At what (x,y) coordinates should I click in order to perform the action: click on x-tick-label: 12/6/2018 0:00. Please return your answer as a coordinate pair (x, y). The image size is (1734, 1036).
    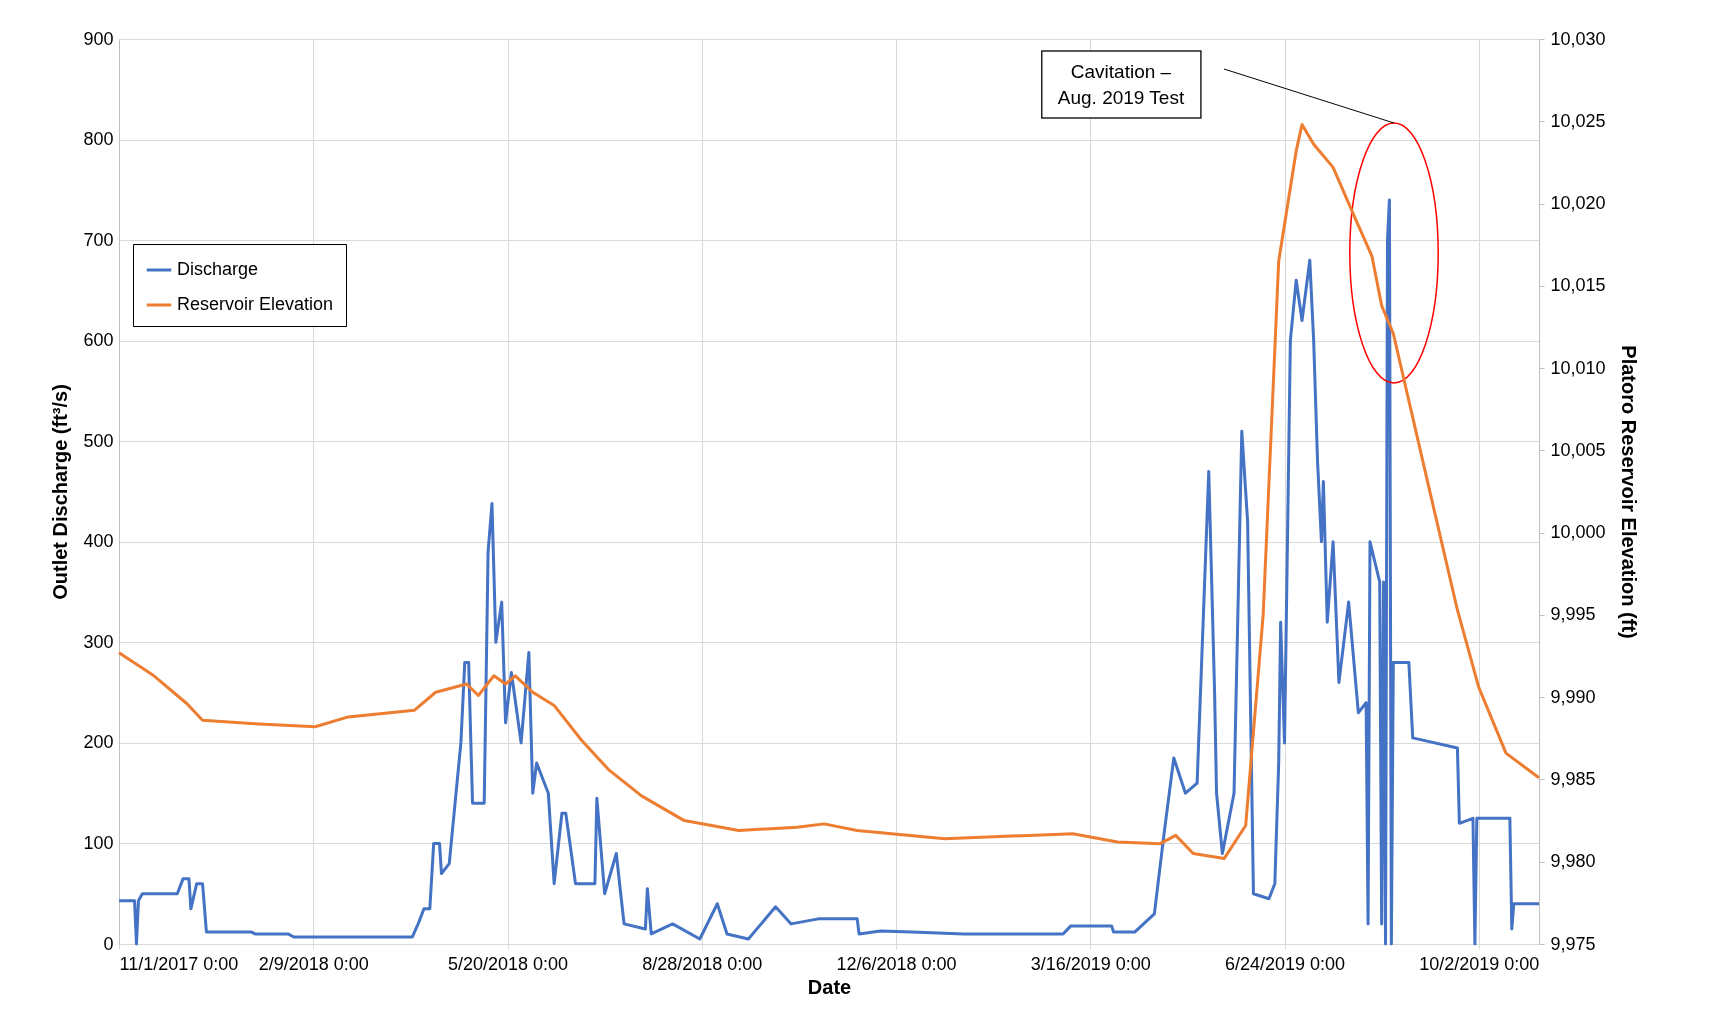
    Looking at the image, I should click on (896, 963).